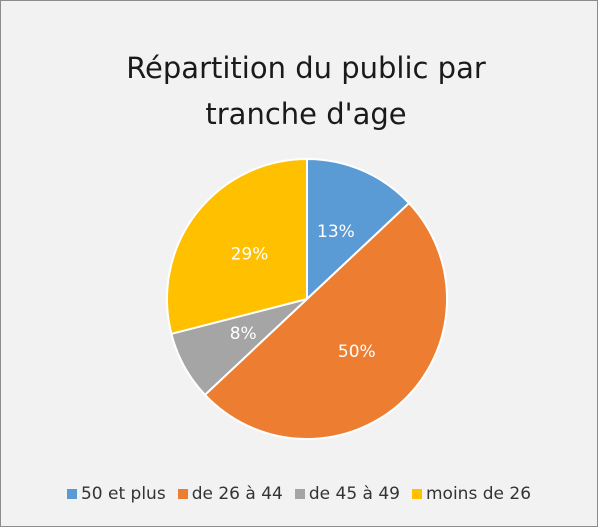  What do you see at coordinates (237, 494) in the screenshot?
I see `legend-label: de 26 à 44` at bounding box center [237, 494].